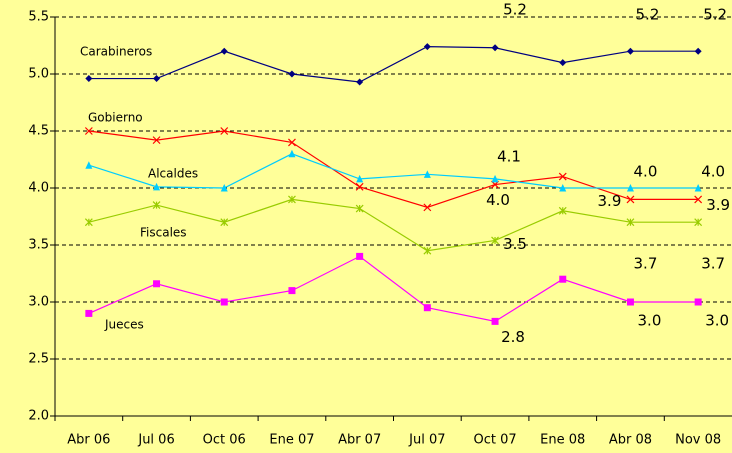  What do you see at coordinates (173, 174) in the screenshot?
I see `series-label: Alcaldes` at bounding box center [173, 174].